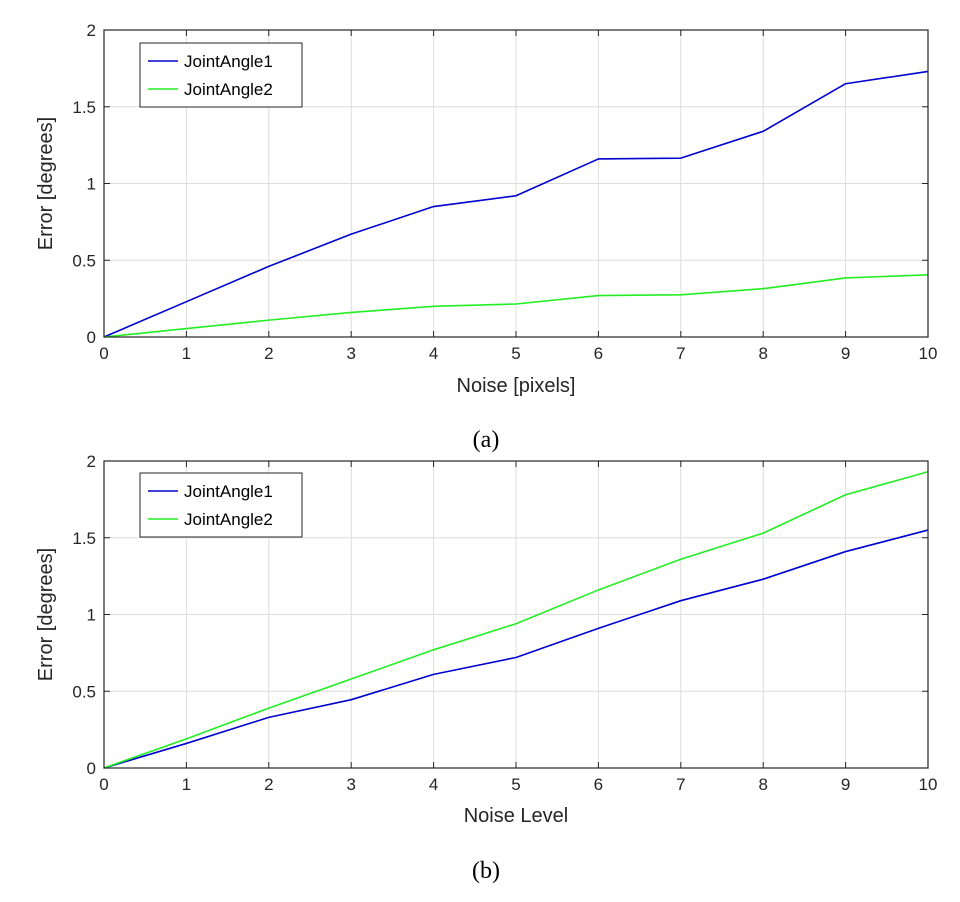 This screenshot has height=902, width=960. I want to click on series-line-jointangle2, so click(516, 306).